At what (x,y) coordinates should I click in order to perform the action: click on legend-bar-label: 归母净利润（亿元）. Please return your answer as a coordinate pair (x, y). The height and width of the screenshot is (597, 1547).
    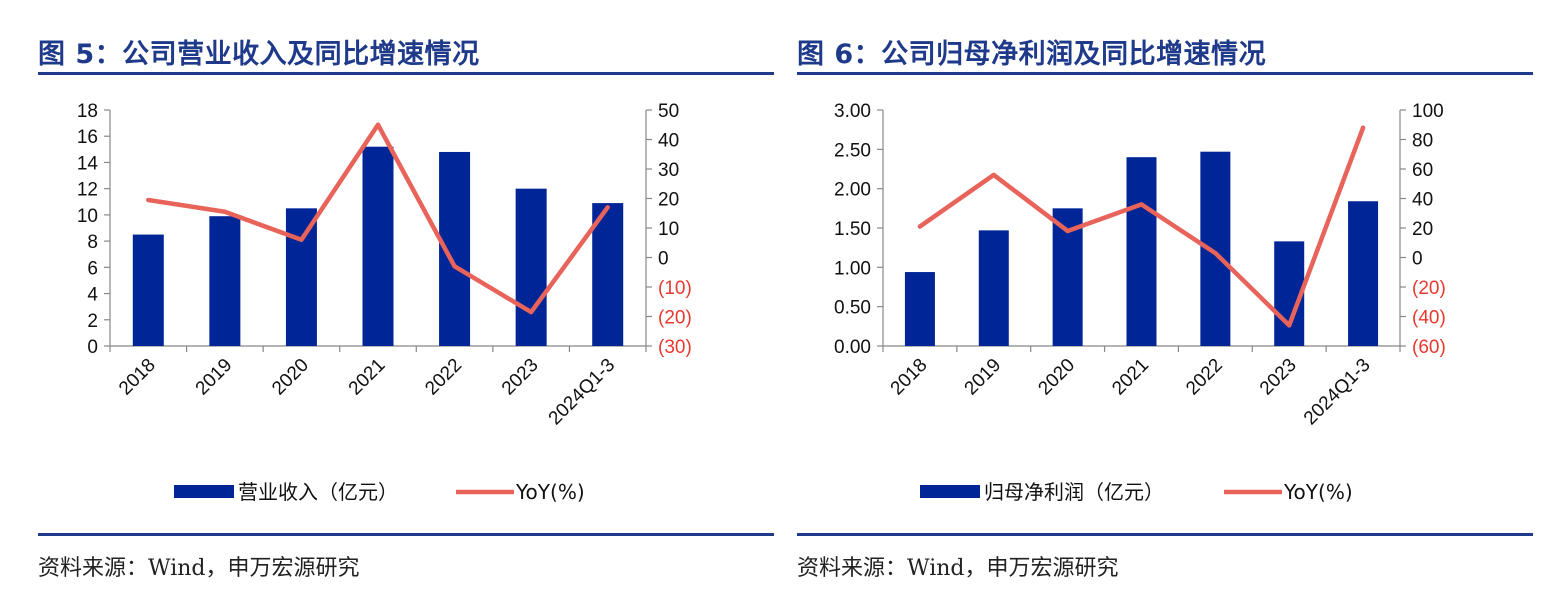
    Looking at the image, I should click on (1074, 492).